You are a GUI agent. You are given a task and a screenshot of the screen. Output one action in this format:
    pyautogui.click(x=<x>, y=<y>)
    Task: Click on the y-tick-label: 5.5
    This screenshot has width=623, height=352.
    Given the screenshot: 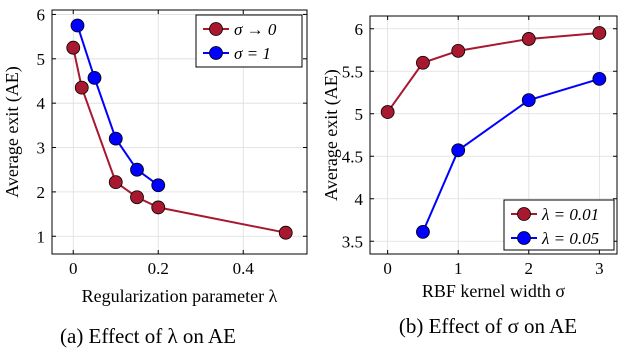 What is the action you would take?
    pyautogui.click(x=352, y=71)
    